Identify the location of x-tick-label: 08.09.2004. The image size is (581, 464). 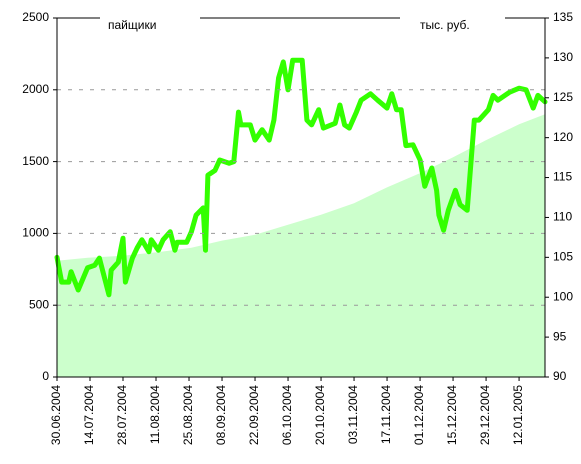
(221, 415).